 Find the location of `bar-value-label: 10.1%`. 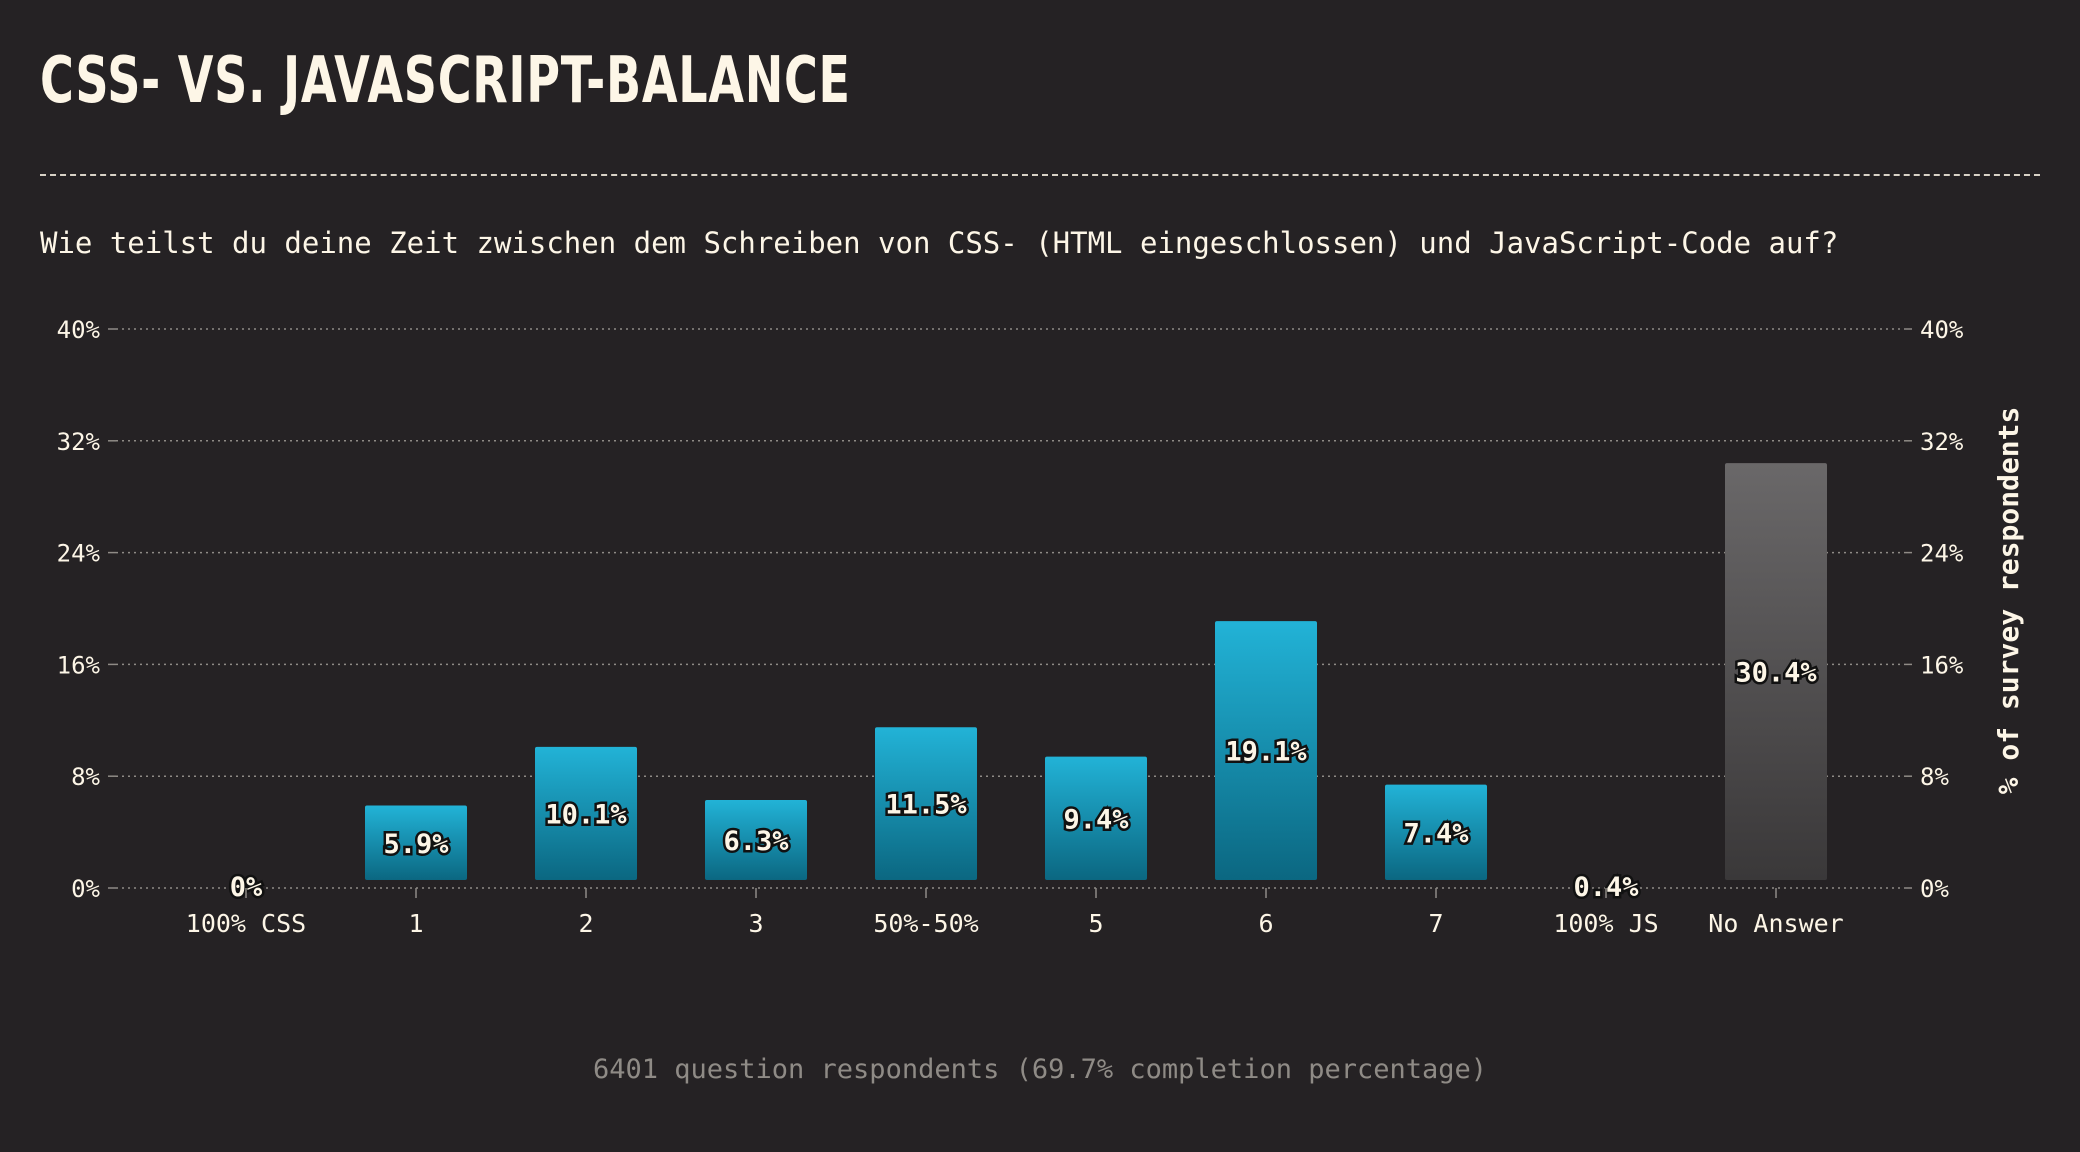

bar-value-label: 10.1% is located at coordinates (586, 814).